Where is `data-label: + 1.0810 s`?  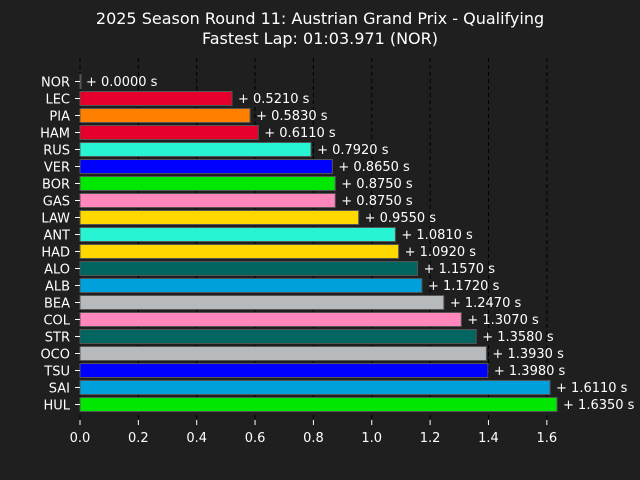
data-label: + 1.0810 s is located at coordinates (437, 235).